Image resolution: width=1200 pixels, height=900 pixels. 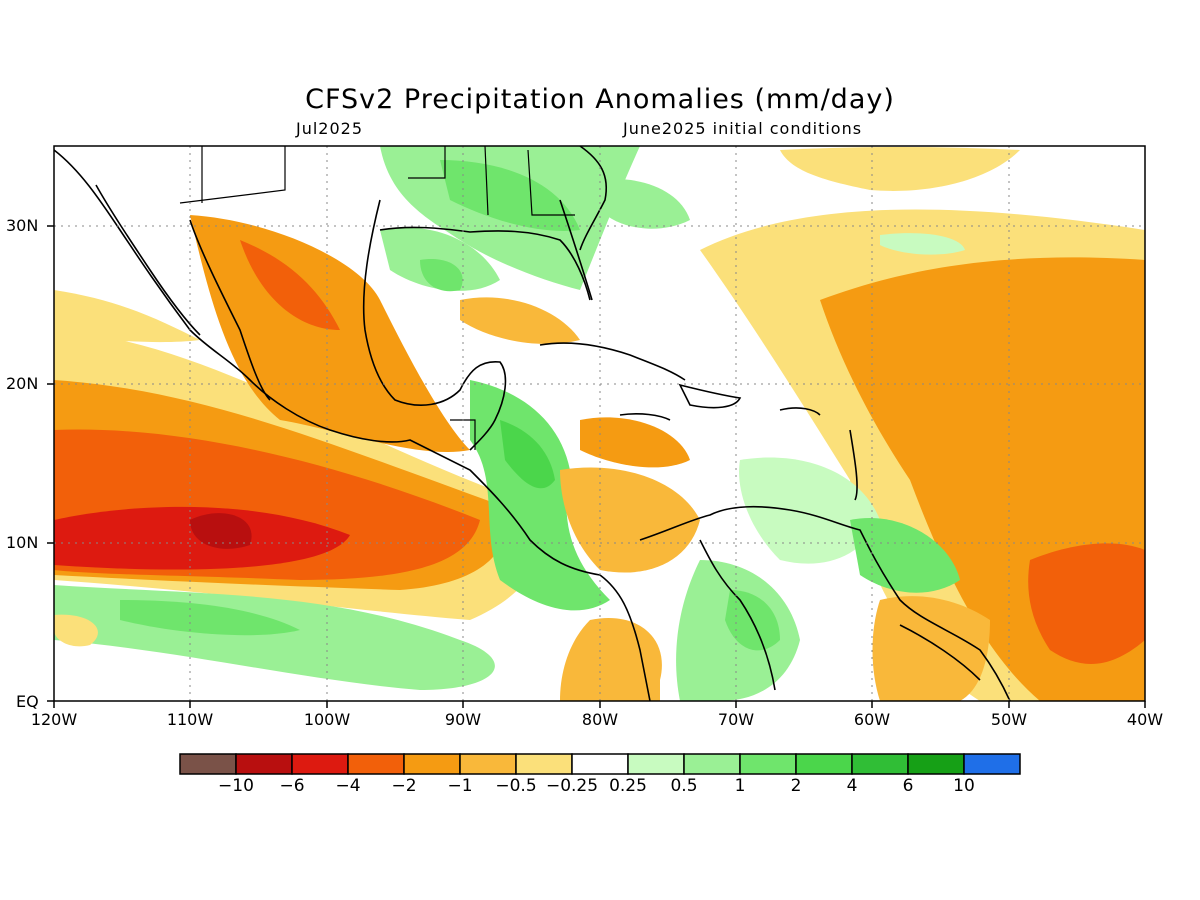 What do you see at coordinates (22, 383) in the screenshot?
I see `y-tick-20n: 20N` at bounding box center [22, 383].